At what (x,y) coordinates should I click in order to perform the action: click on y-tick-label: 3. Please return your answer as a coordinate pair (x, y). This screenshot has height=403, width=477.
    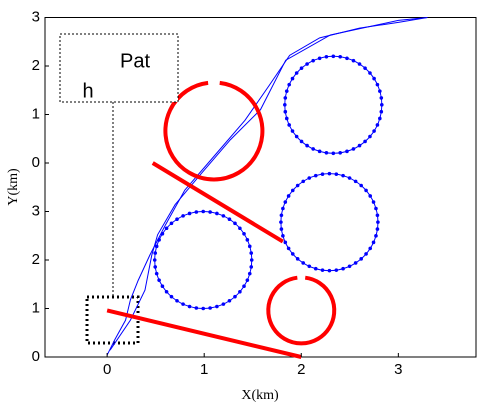
    Looking at the image, I should click on (36, 16).